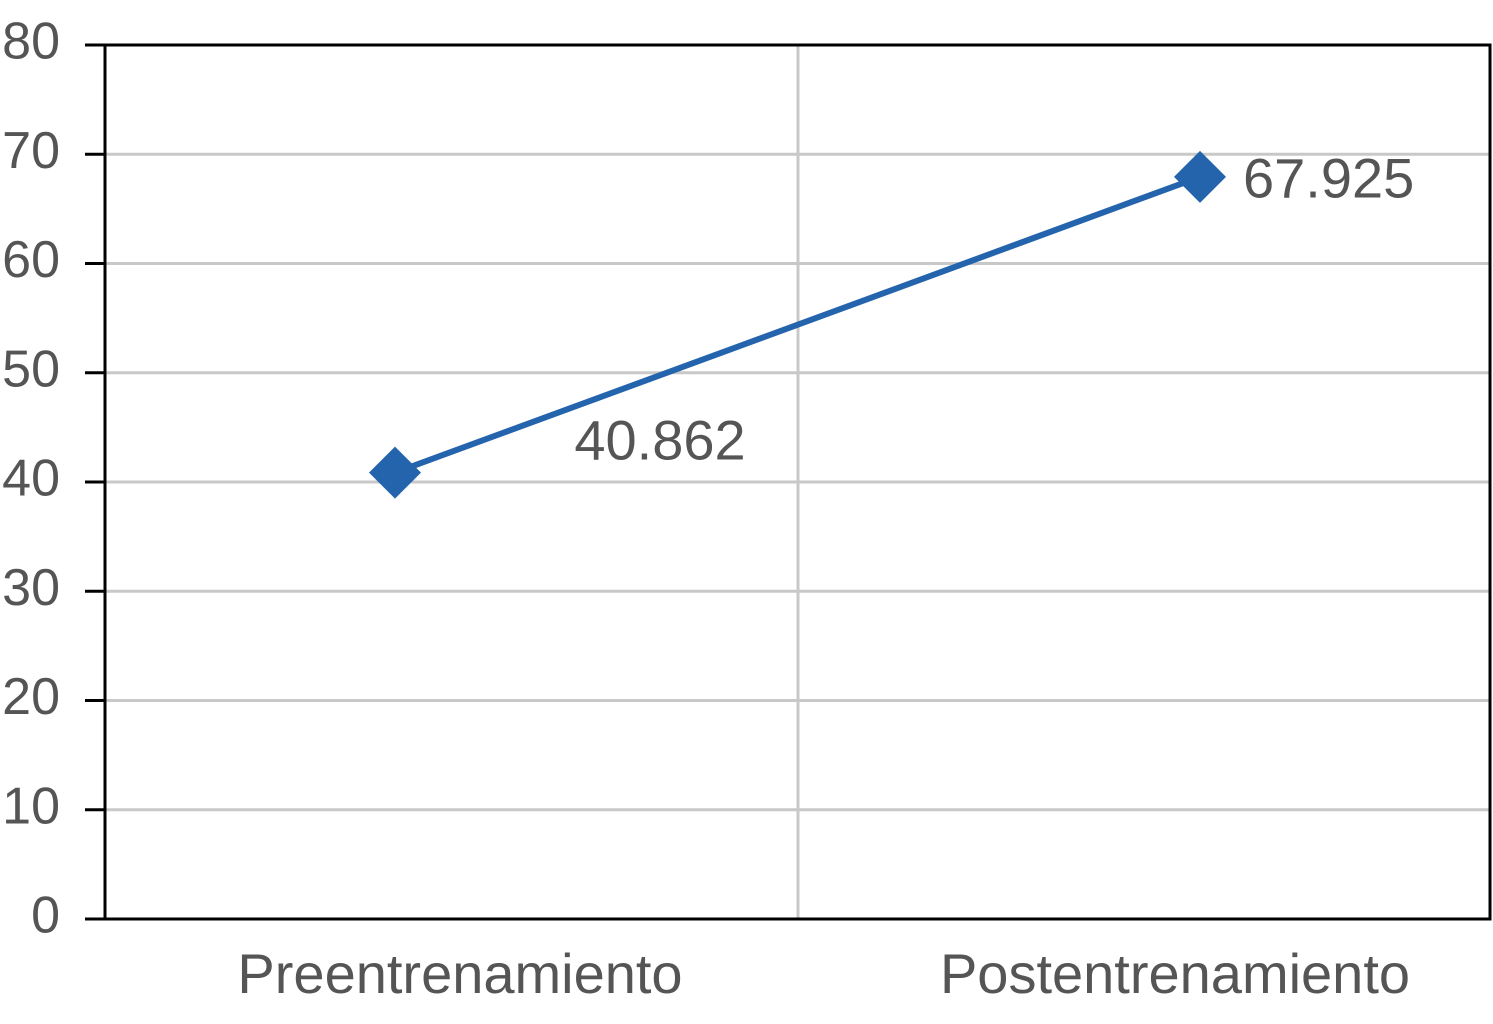 The image size is (1493, 1024). What do you see at coordinates (31, 260) in the screenshot?
I see `y-tick-label: 60` at bounding box center [31, 260].